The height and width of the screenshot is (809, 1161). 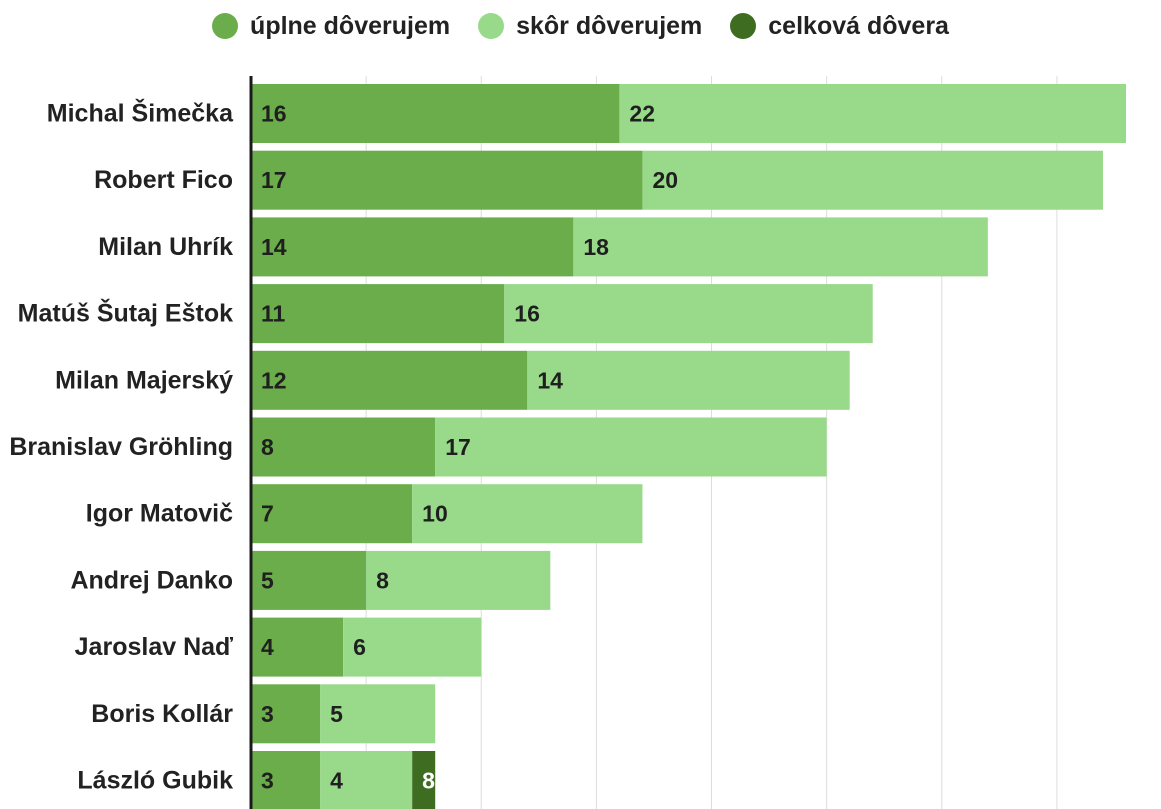 I want to click on data-label: 13, so click(x=573, y=580).